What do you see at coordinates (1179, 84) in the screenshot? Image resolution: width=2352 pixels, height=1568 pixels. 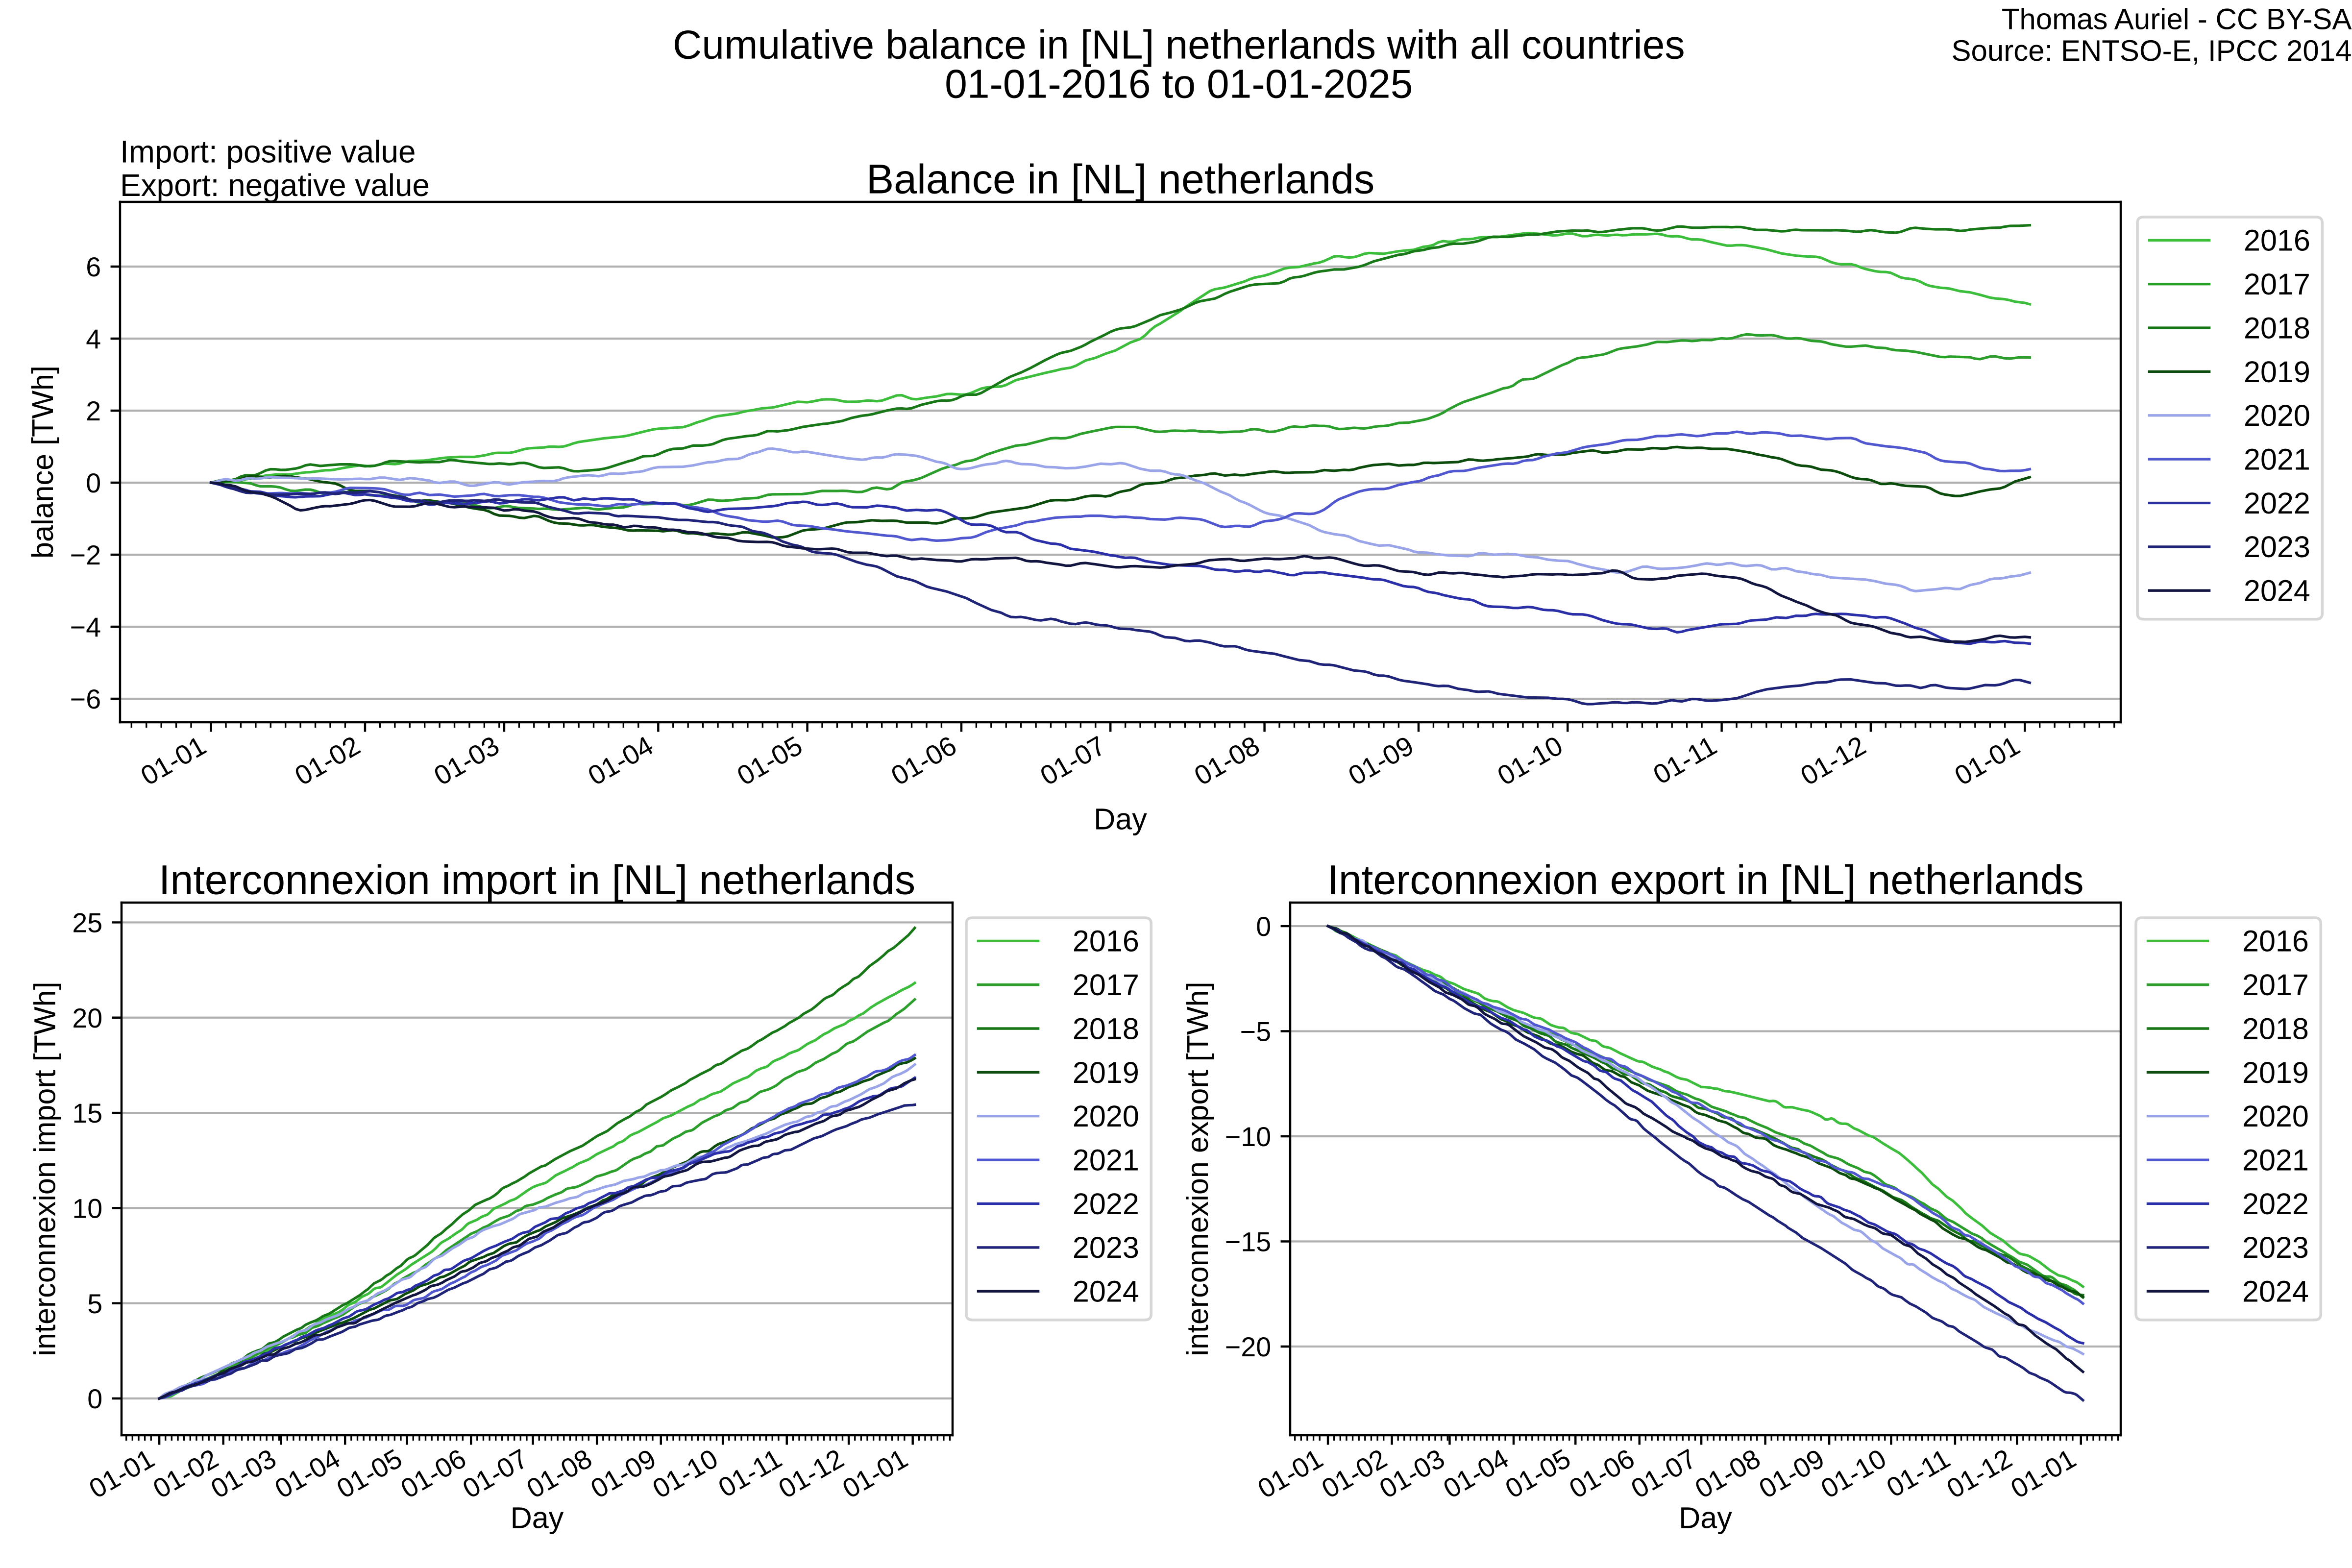 I see `svg-text: 01-01-2016 to 01-01-2025` at bounding box center [1179, 84].